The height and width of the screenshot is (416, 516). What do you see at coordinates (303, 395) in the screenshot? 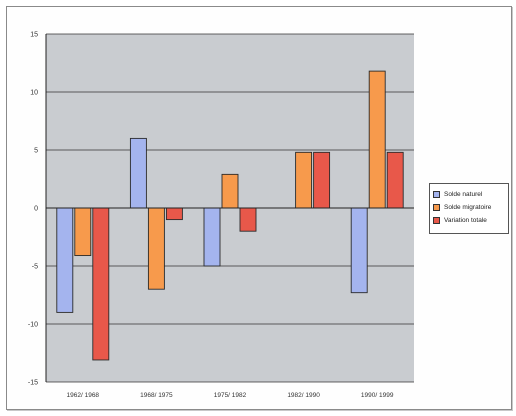
I see `x-category-label: 1982/ 1990` at bounding box center [303, 395].